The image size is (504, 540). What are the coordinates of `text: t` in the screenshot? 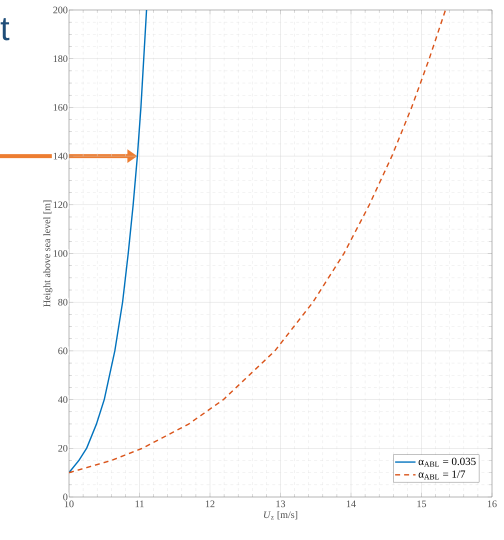 It's located at (5, 29).